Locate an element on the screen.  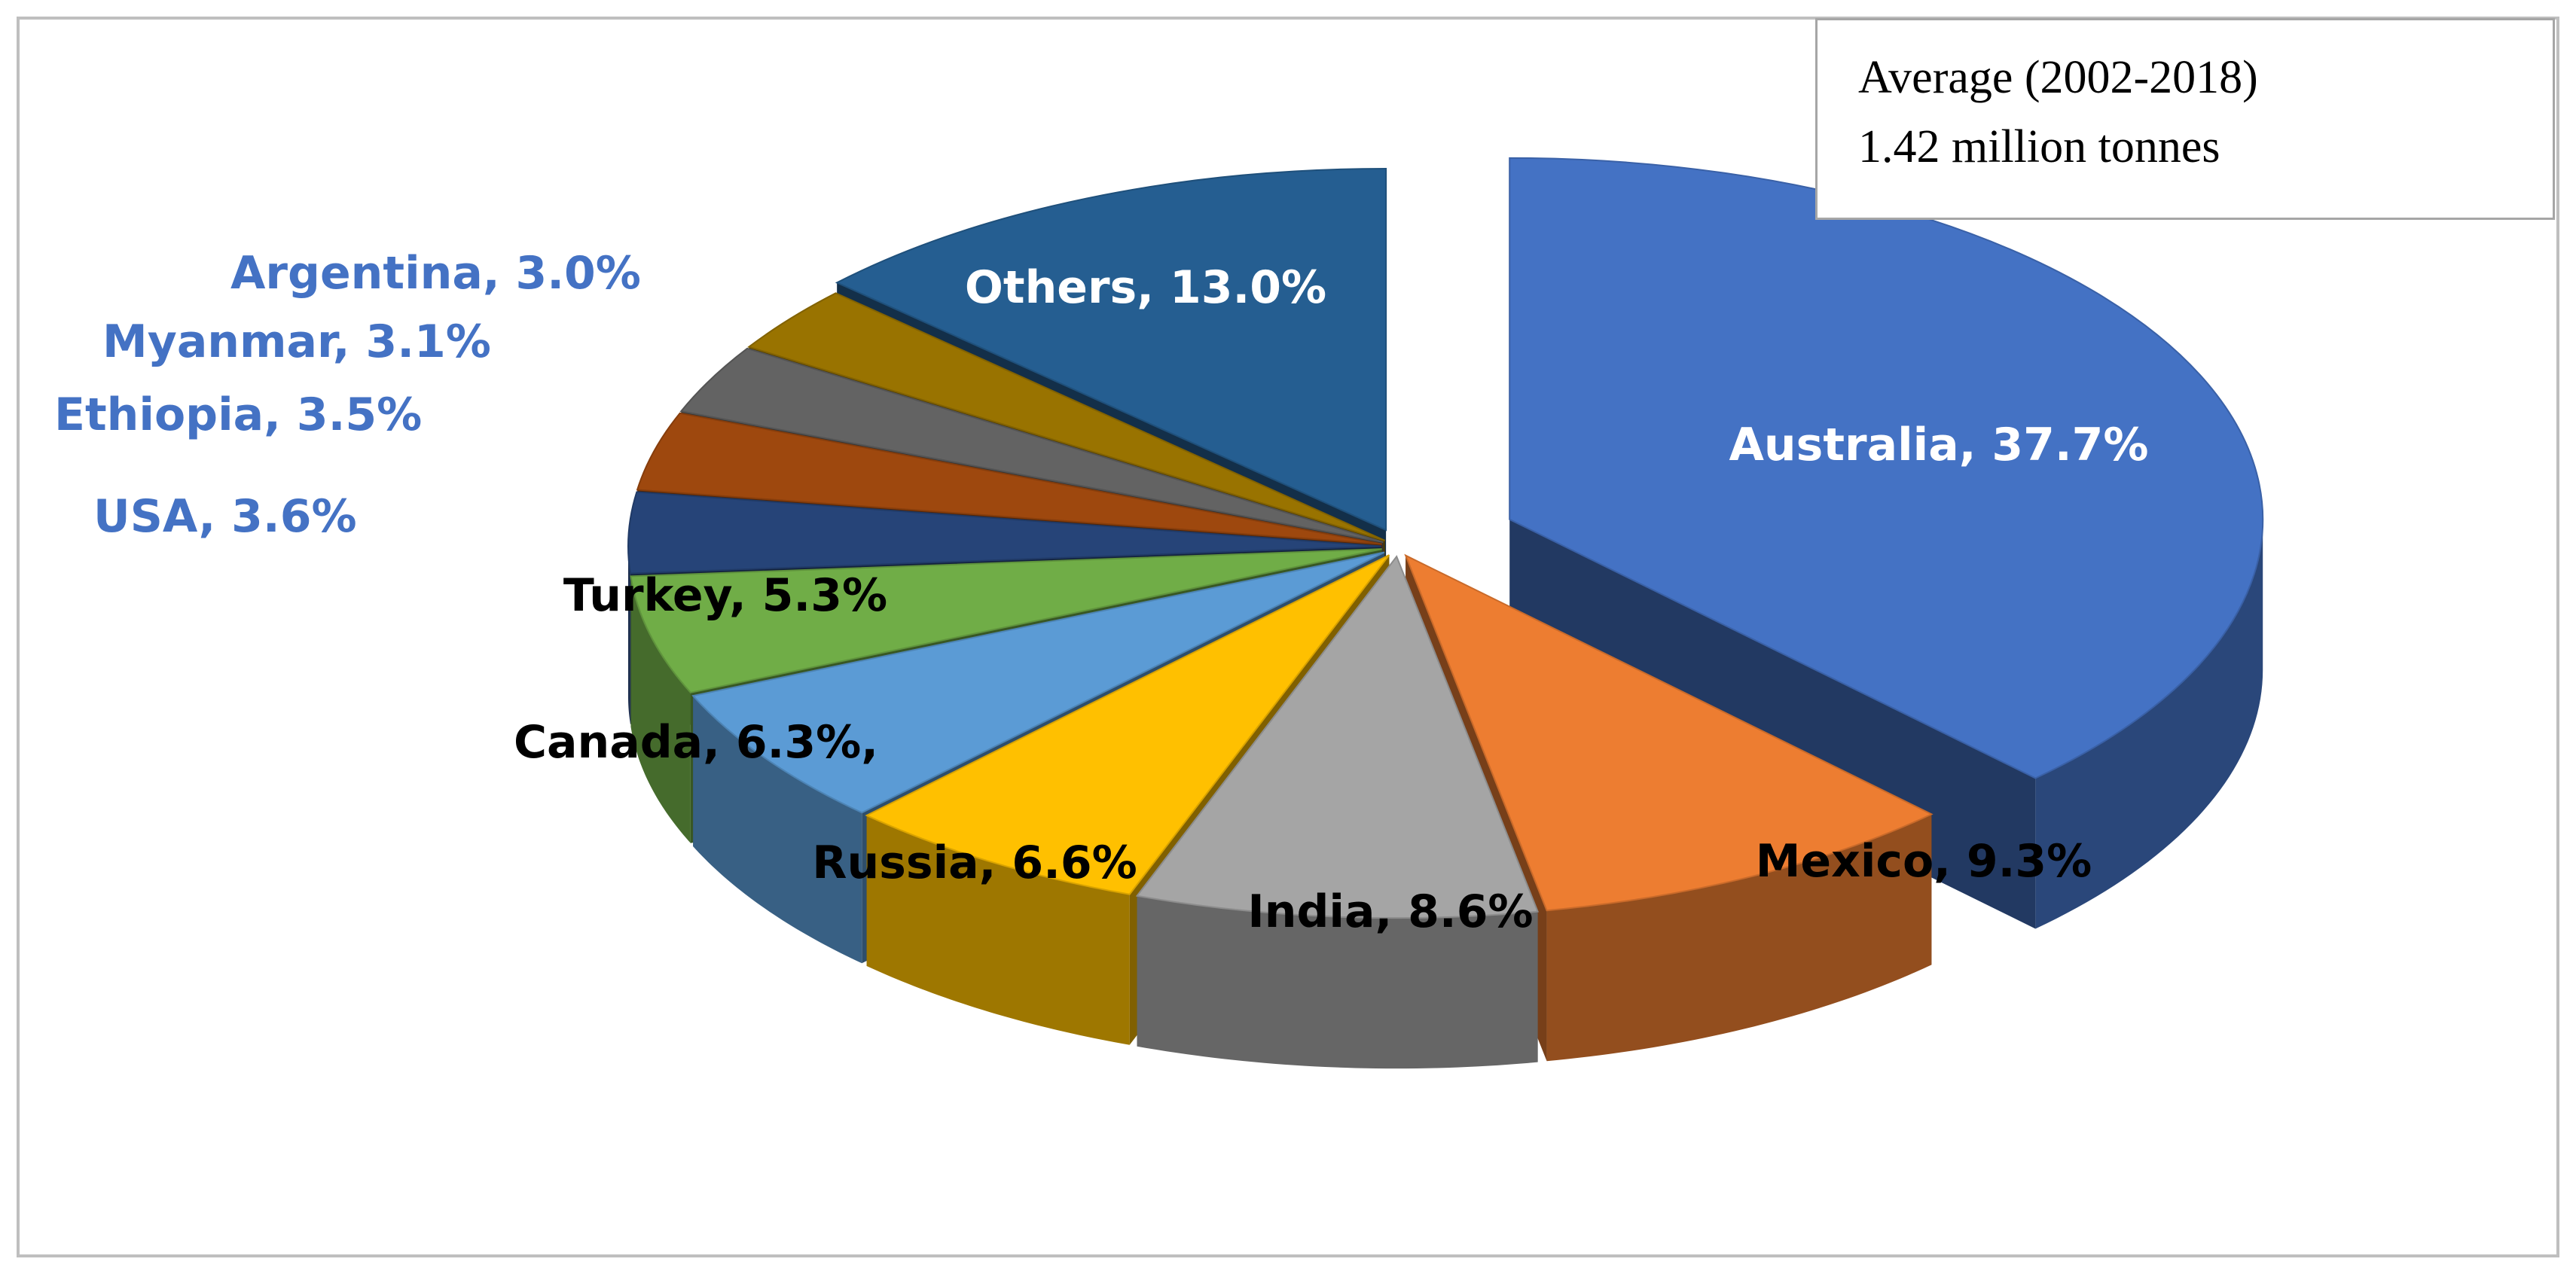
slice-russia is located at coordinates (1127, 724).